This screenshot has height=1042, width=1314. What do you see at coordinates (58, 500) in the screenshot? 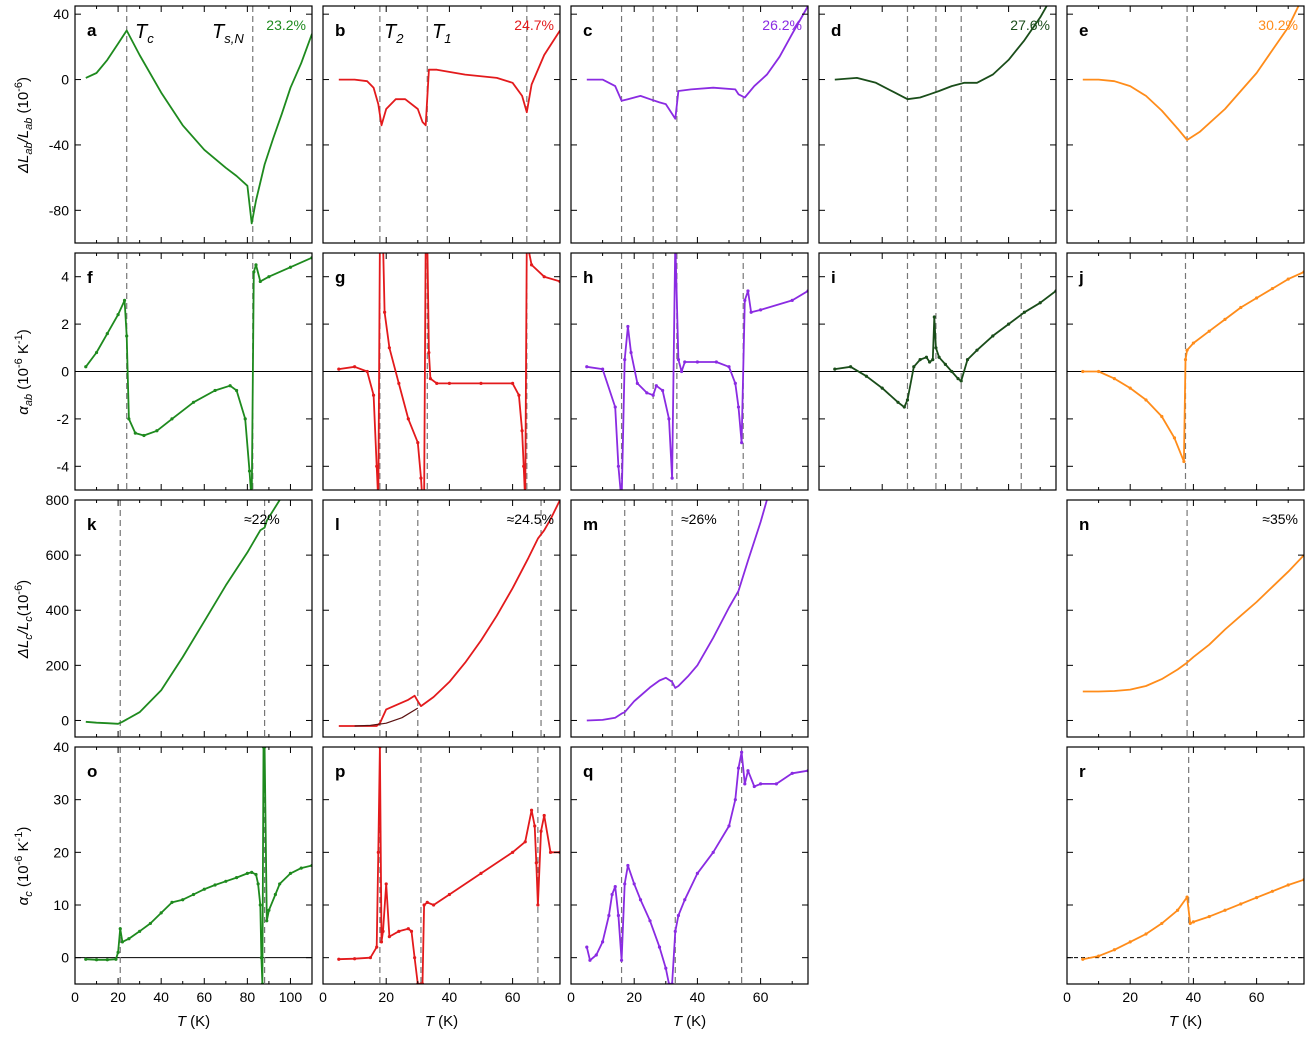
I see `y-tick-label: 800` at bounding box center [58, 500].